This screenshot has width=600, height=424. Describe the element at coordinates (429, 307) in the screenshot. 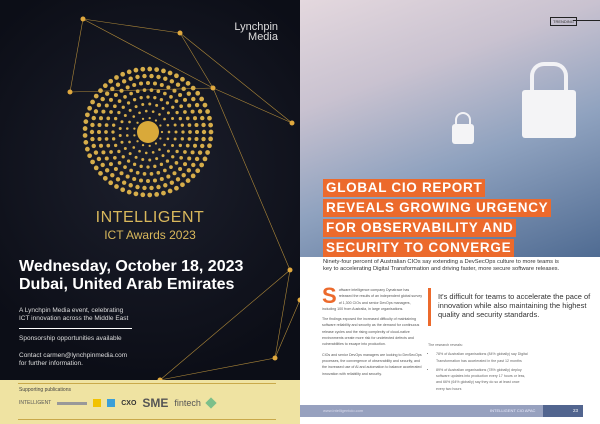

I see `quote-bar` at that location.